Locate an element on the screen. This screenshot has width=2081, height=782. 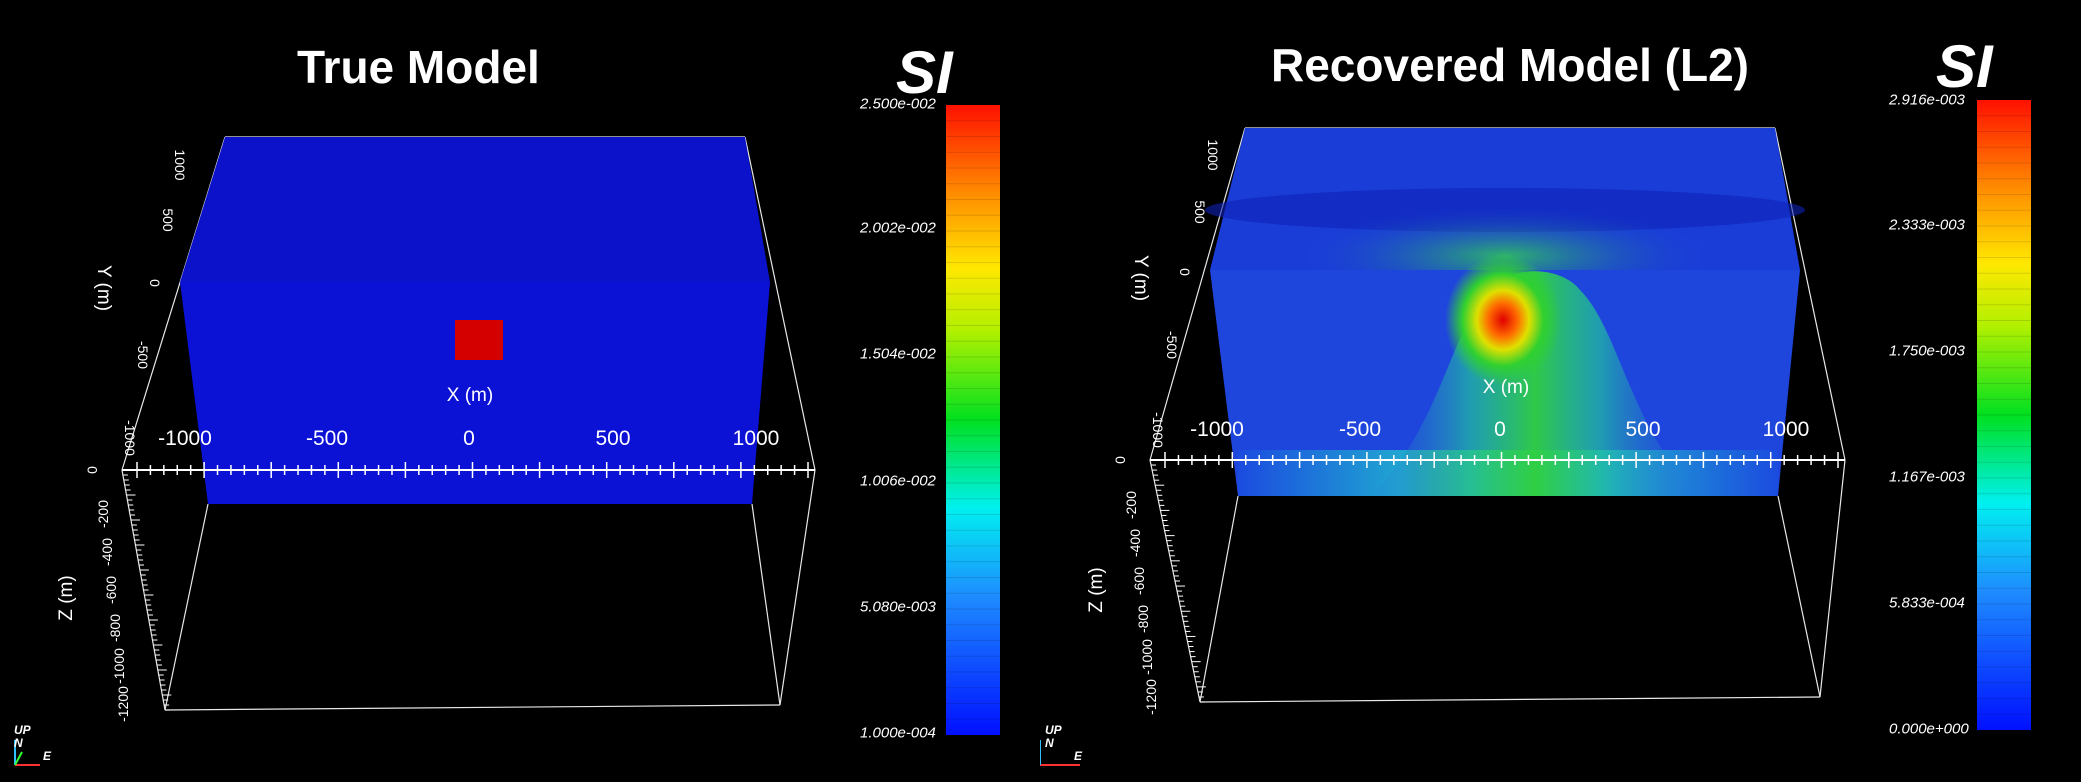
anomaly-core is located at coordinates (1503, 320).